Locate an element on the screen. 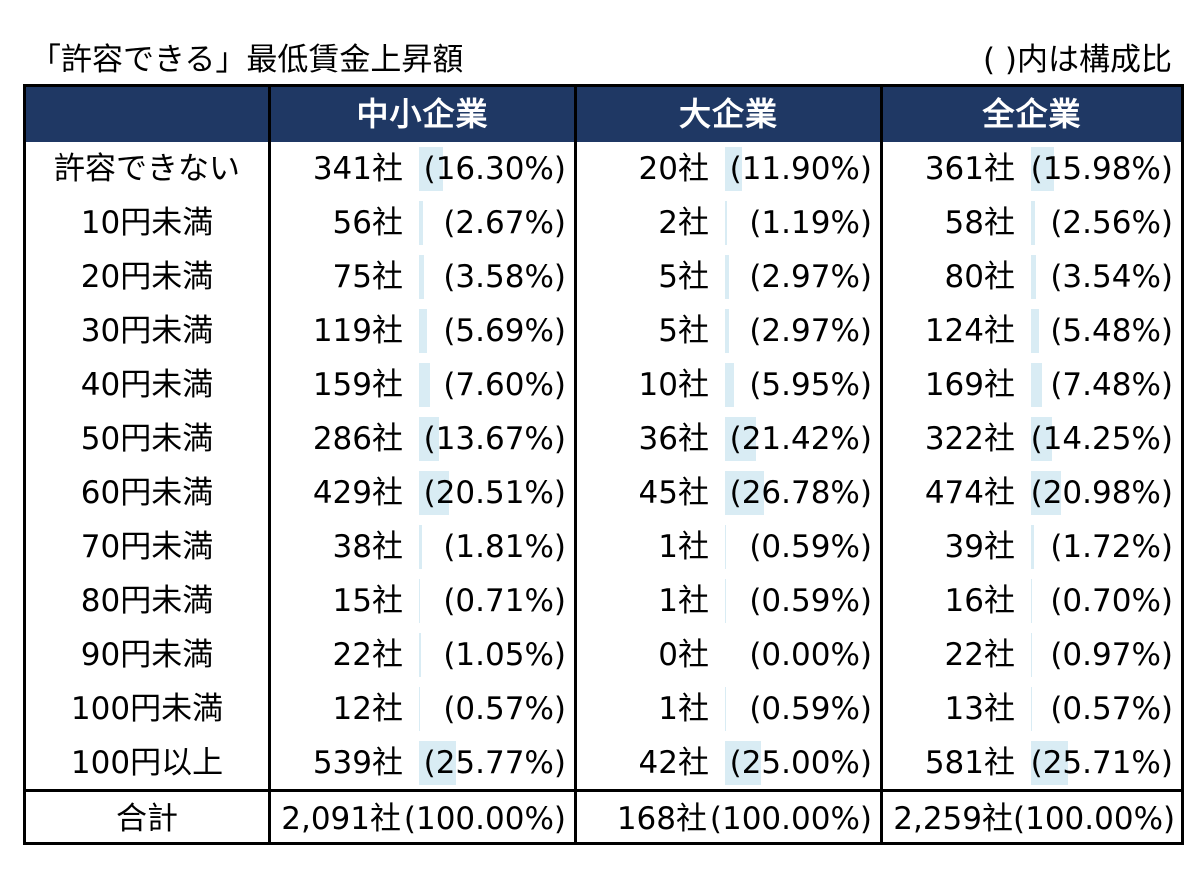 This screenshot has width=1200, height=880. share-percent-large: (0.59%) is located at coordinates (810, 547).